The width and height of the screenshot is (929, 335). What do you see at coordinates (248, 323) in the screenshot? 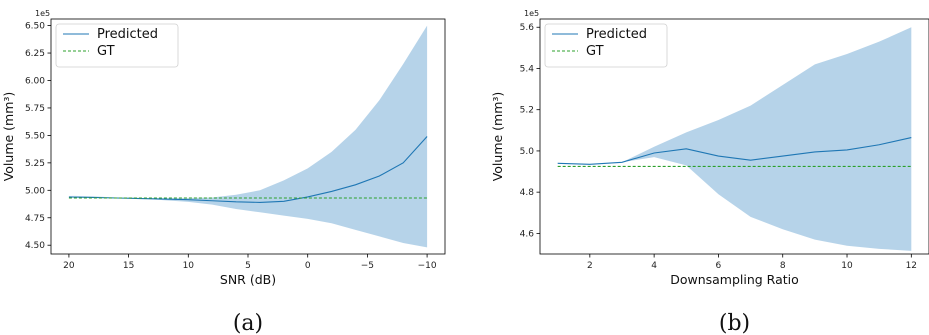
I see `panel-caption: (a)` at bounding box center [248, 323].